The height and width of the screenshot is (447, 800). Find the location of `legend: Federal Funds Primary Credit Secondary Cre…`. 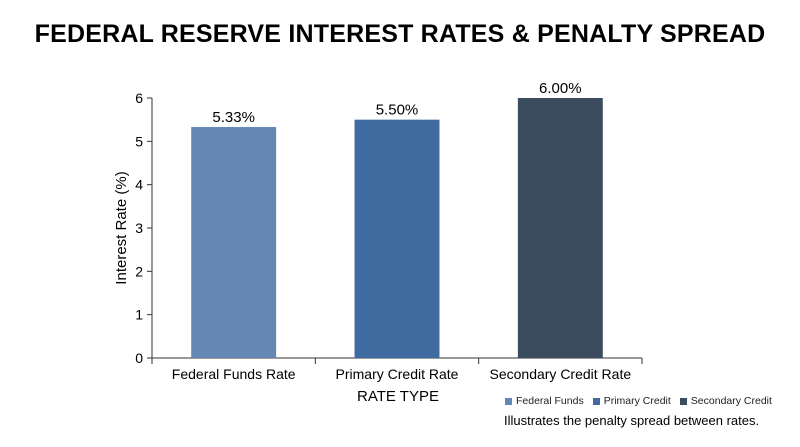

legend: Federal Funds Primary Credit Secondary Cre… is located at coordinates (643, 401).